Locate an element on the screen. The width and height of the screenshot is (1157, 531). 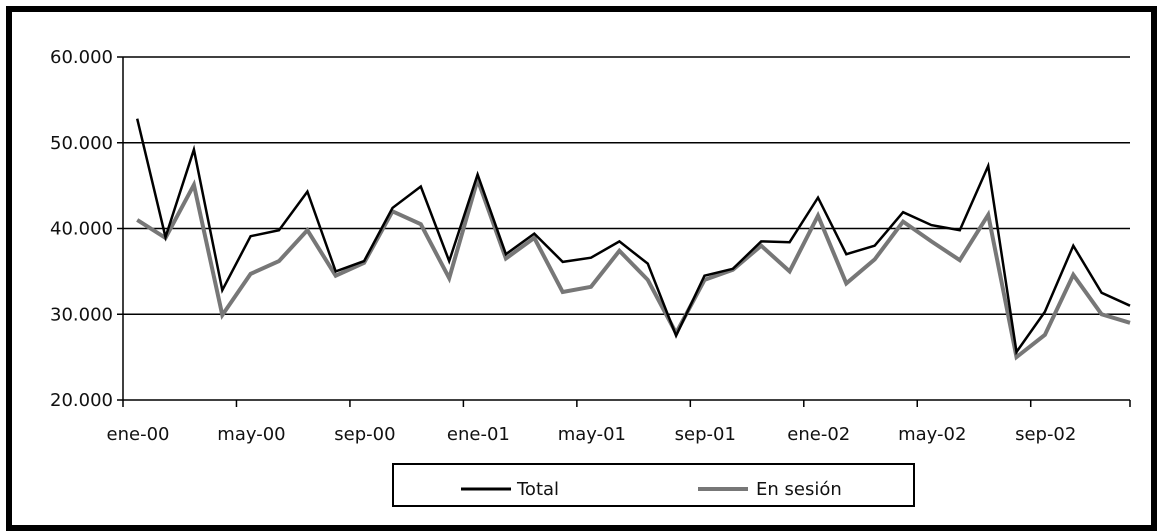
x-tick-label: ene-01 is located at coordinates (478, 434).